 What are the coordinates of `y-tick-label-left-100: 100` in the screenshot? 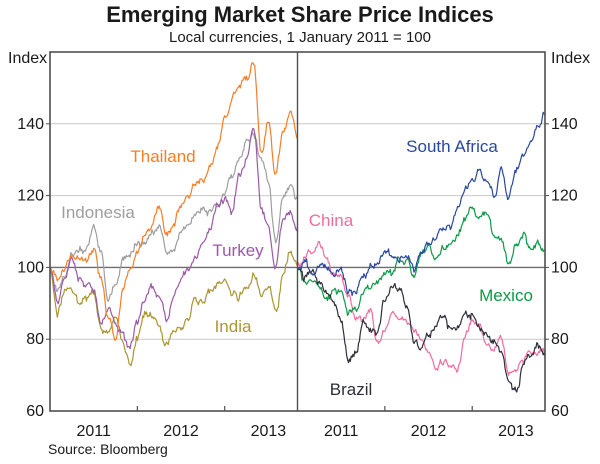 It's located at (30, 267).